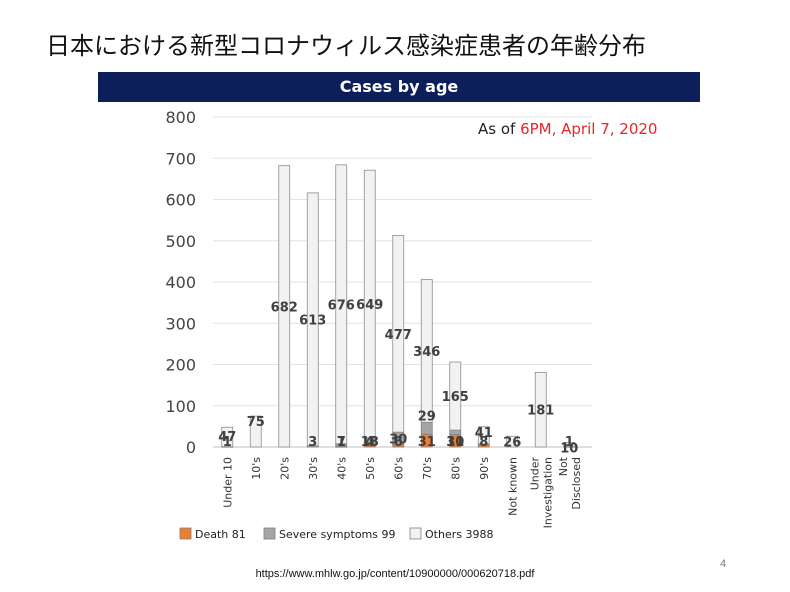  I want to click on y-tick-label: 600, so click(180, 200).